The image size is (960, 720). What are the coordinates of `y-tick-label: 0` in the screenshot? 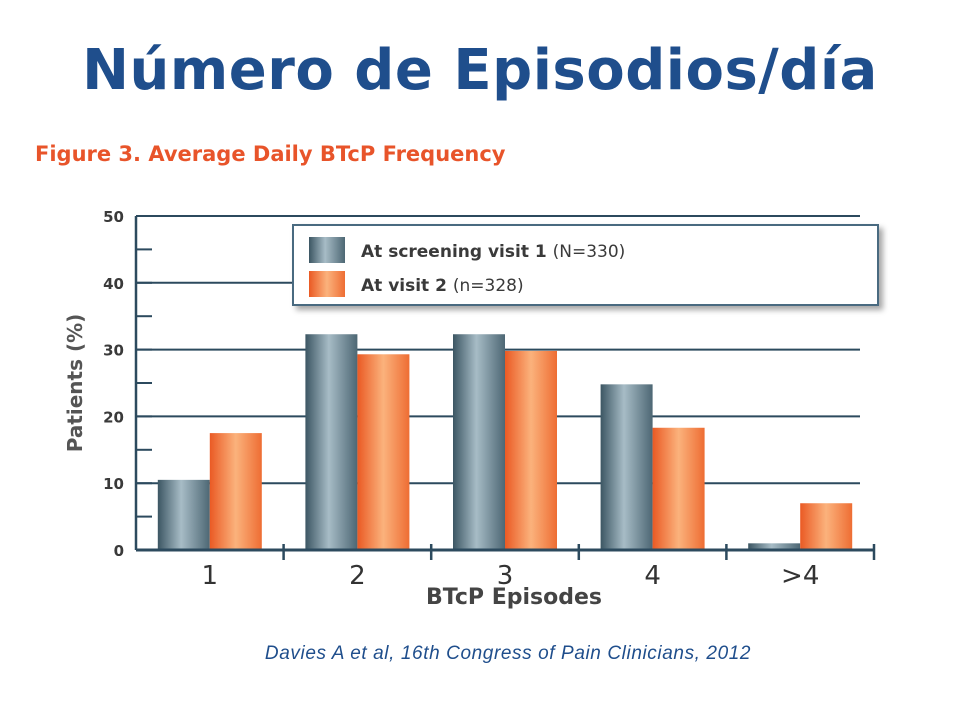 It's located at (119, 551).